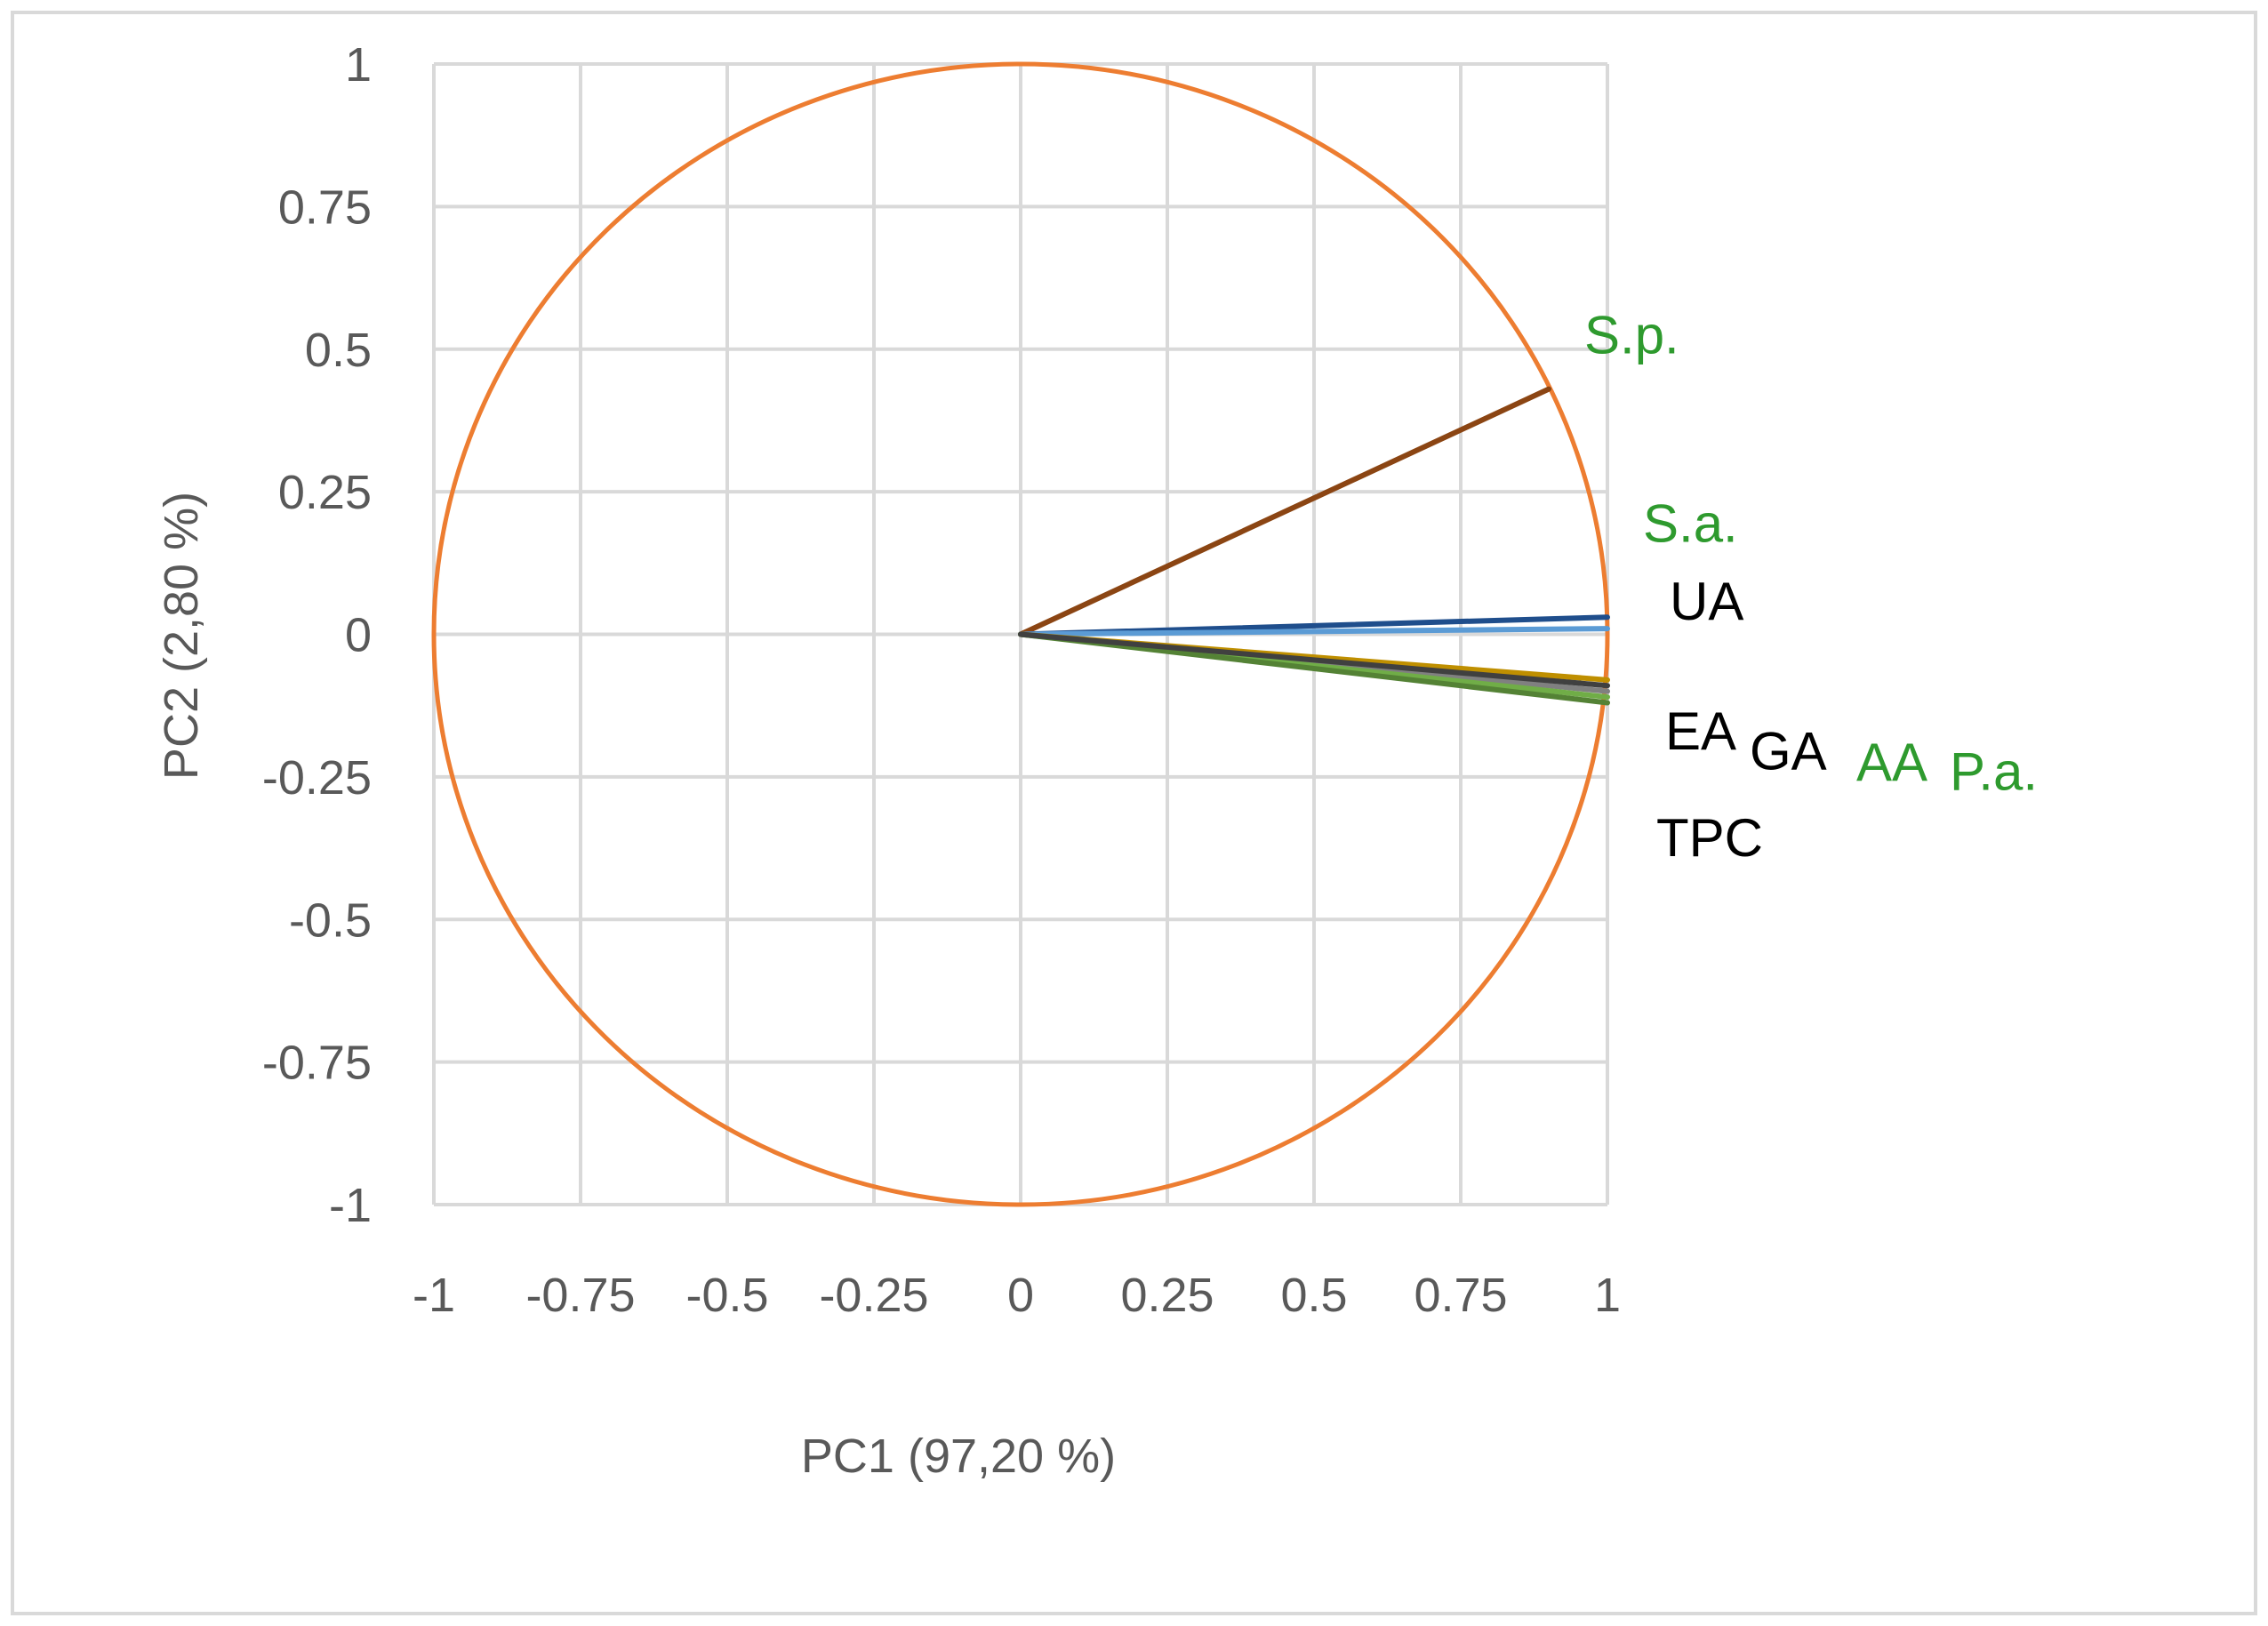  Describe the element at coordinates (1631, 335) in the screenshot. I see `label-sp: S.p.` at that location.